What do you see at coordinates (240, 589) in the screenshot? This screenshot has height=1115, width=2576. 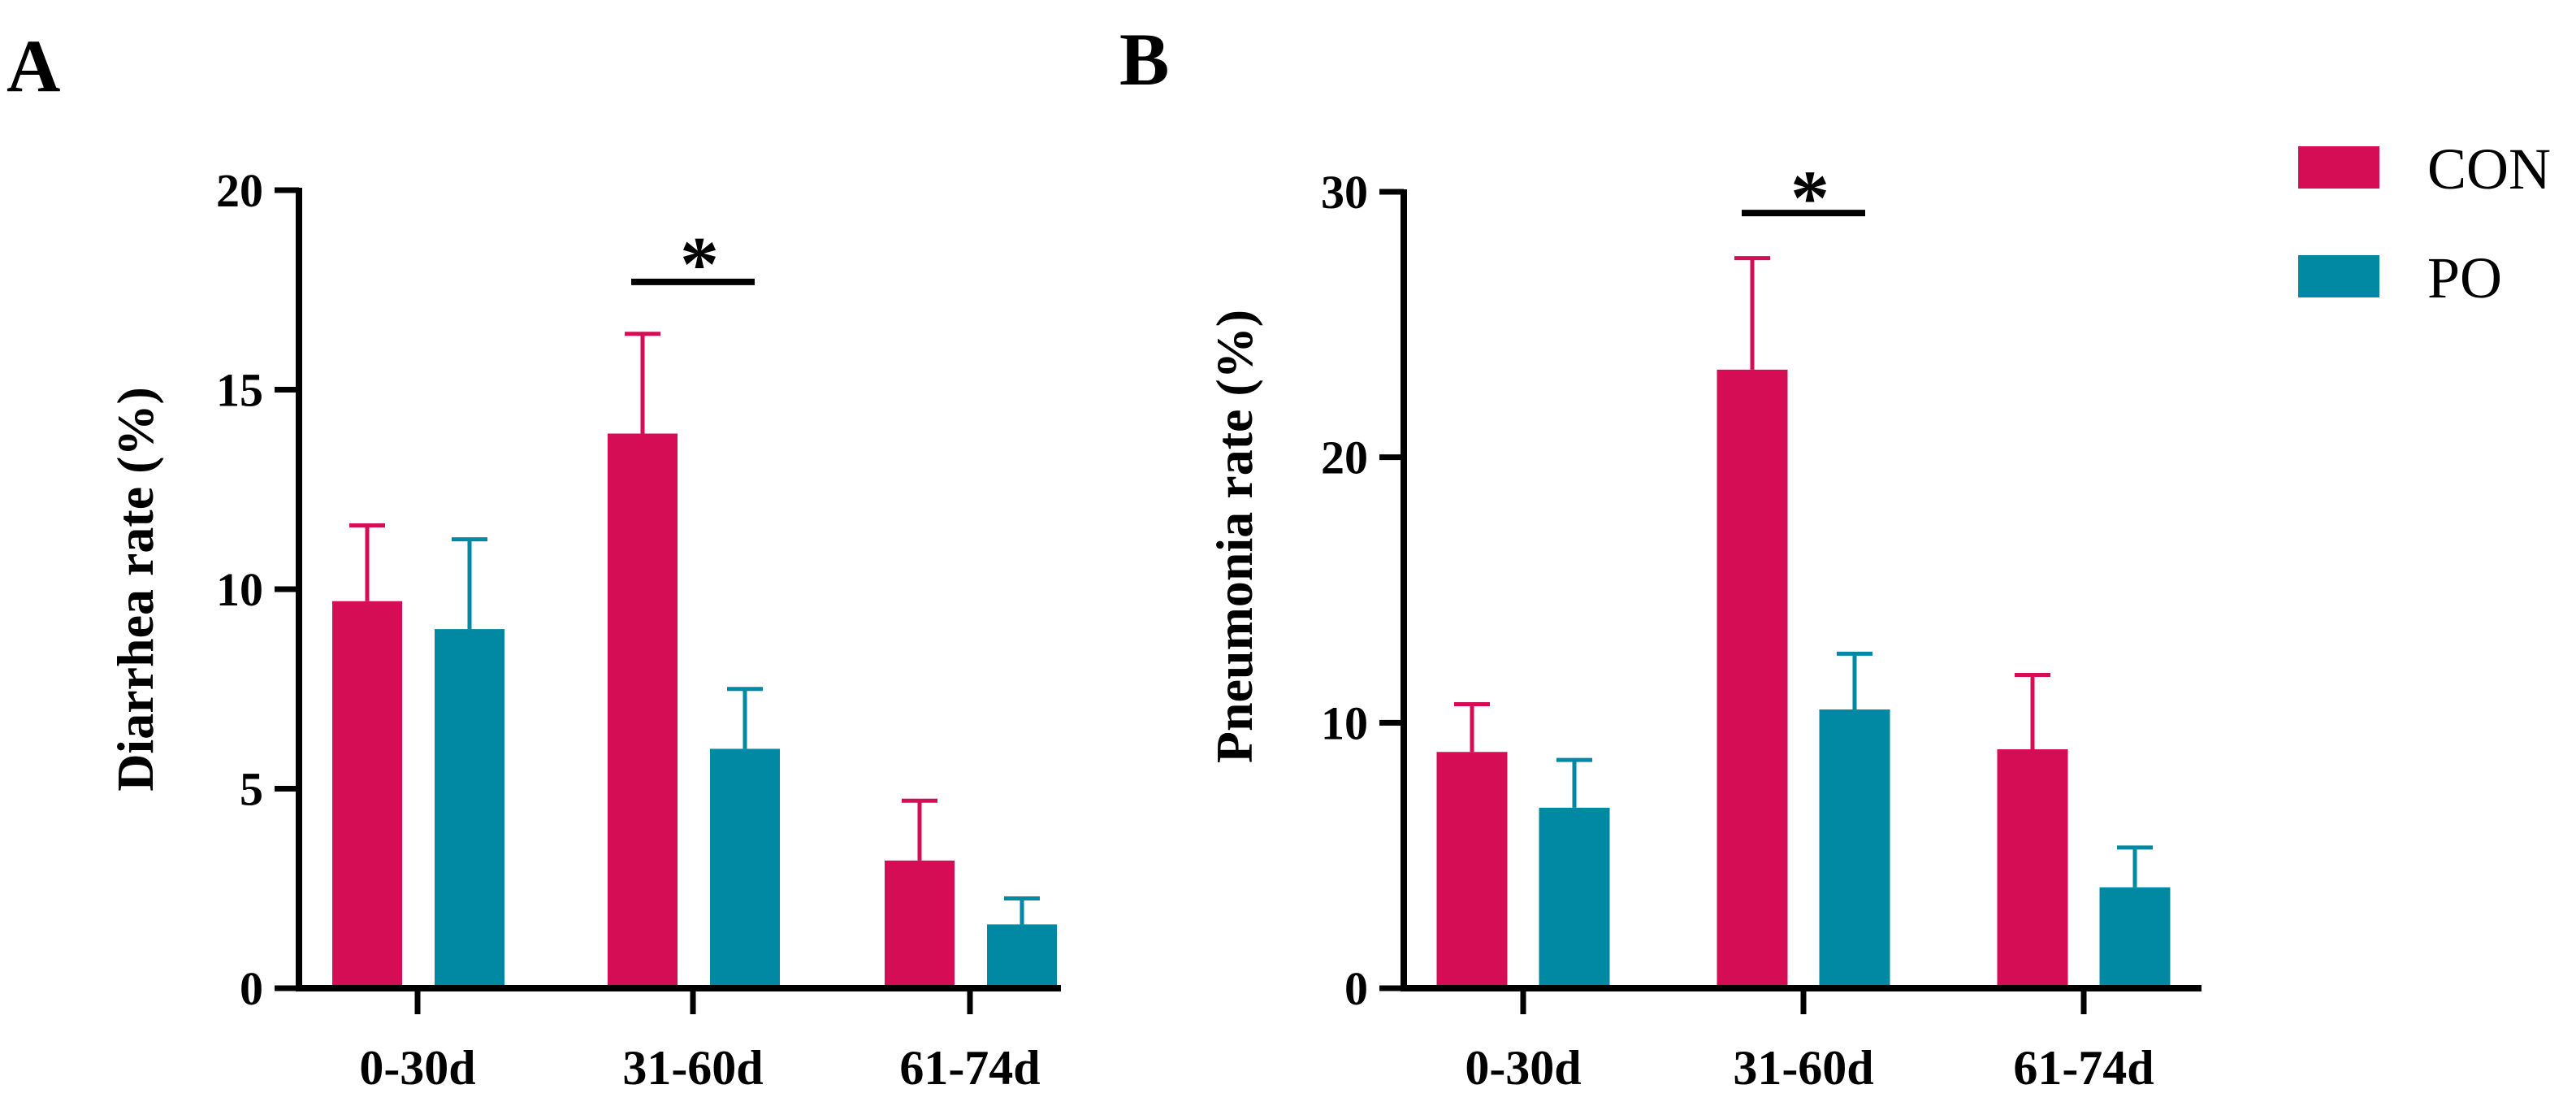 I see `y-tick-label-a-2: 10` at bounding box center [240, 589].